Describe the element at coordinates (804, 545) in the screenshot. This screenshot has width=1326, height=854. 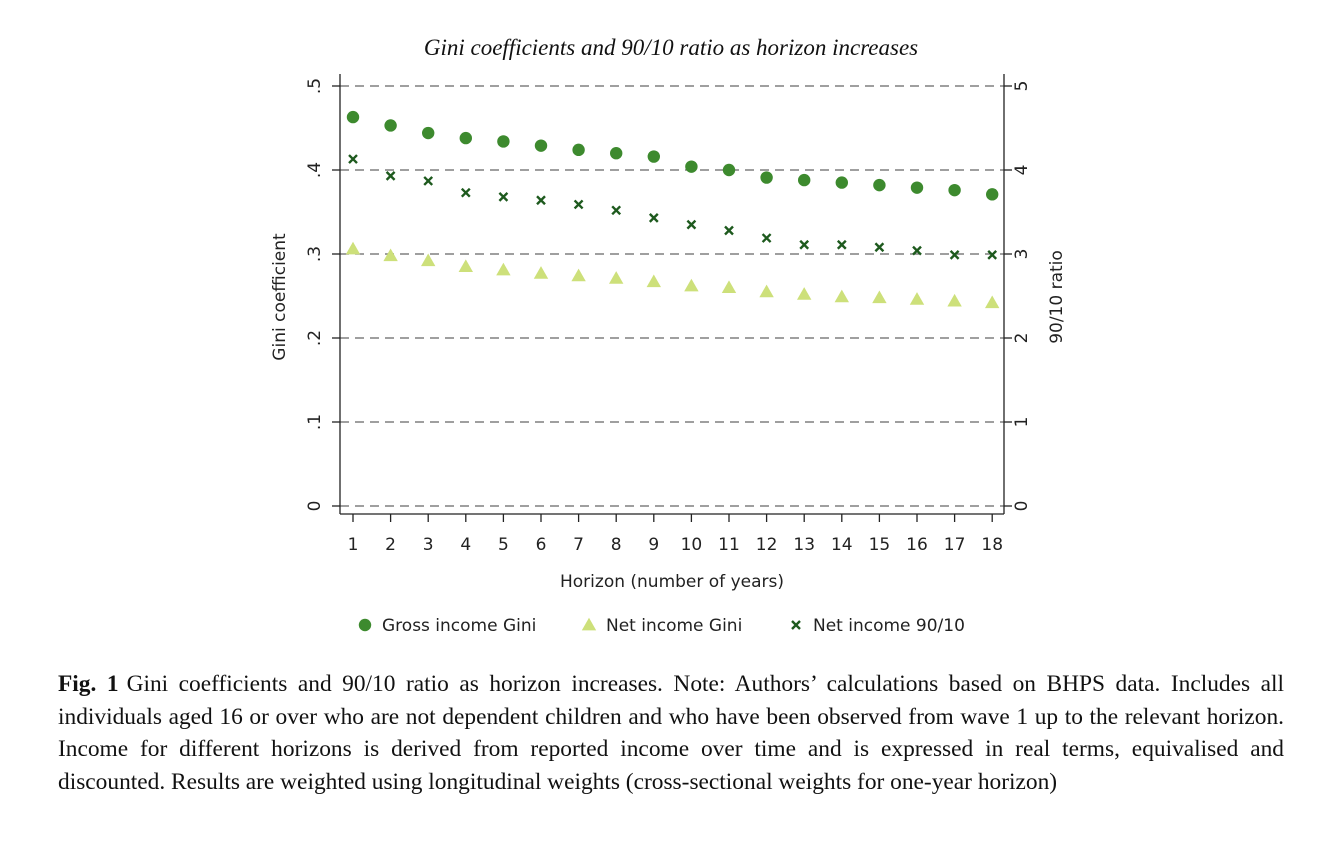
I see `x-tick-label: 13` at that location.